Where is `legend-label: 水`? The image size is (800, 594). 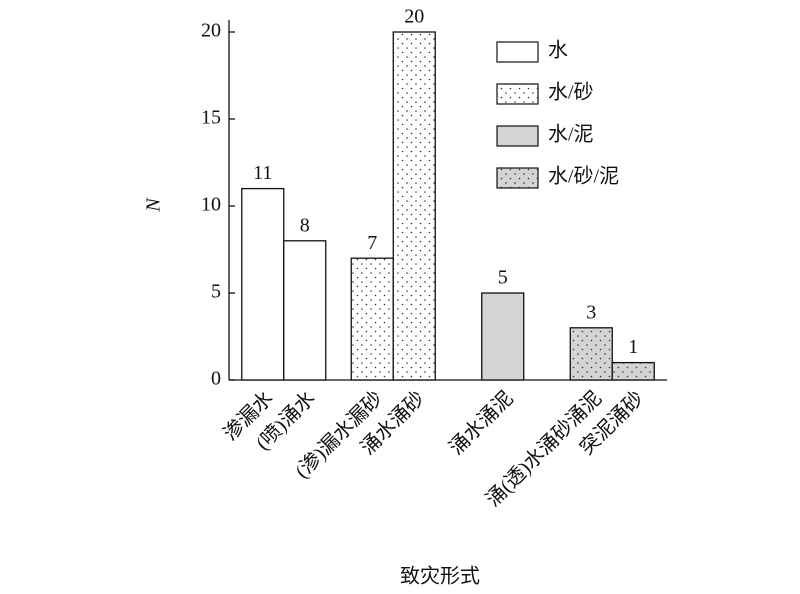 legend-label: 水 is located at coordinates (558, 50).